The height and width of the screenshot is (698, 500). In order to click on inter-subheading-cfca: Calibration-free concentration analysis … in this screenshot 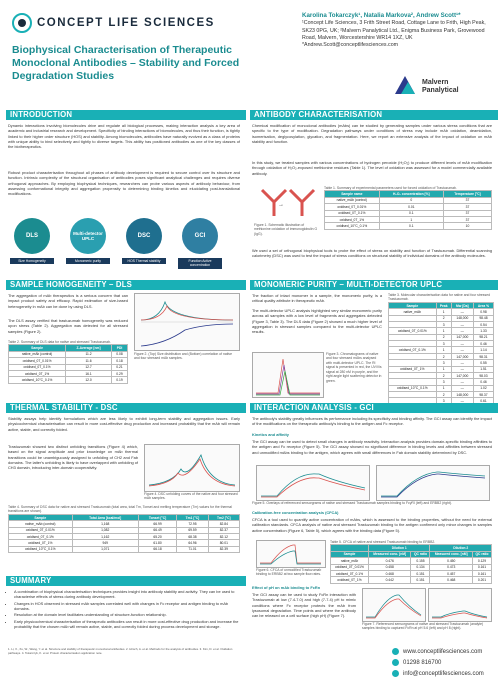, I will do `click(295, 512)`.